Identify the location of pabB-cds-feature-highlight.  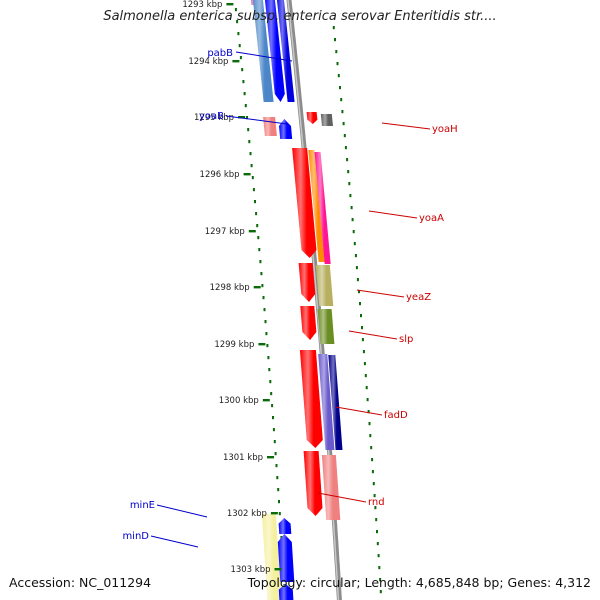
(263, 51).